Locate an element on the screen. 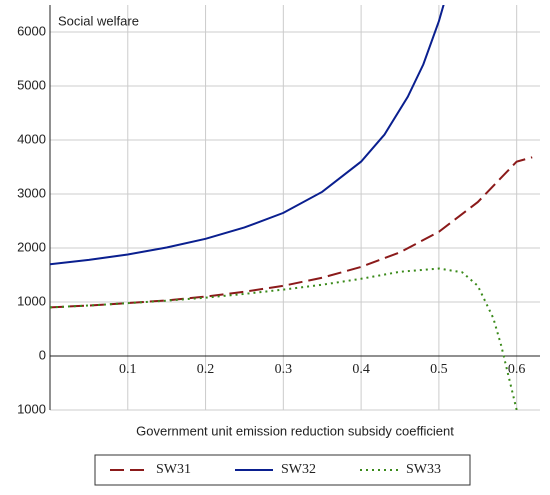  y-tick-label: 2000 is located at coordinates (31, 246).